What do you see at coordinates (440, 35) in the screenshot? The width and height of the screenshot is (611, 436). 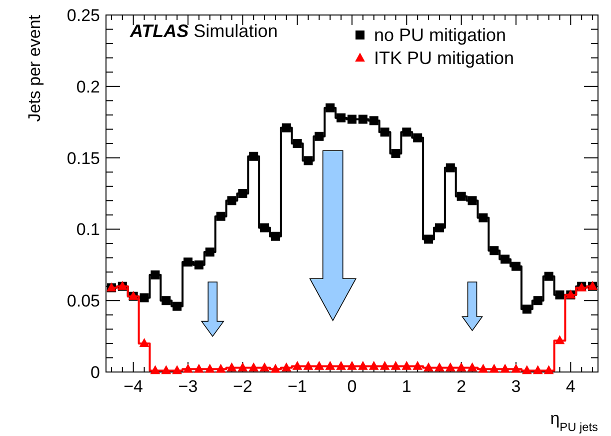 I see `legend-label: no PU mitigation` at bounding box center [440, 35].